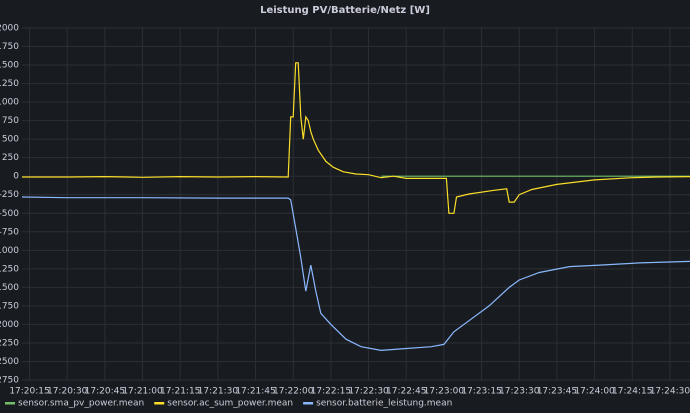  What do you see at coordinates (293, 392) in the screenshot?
I see `x-tick-label: 17:22:00` at bounding box center [293, 392].